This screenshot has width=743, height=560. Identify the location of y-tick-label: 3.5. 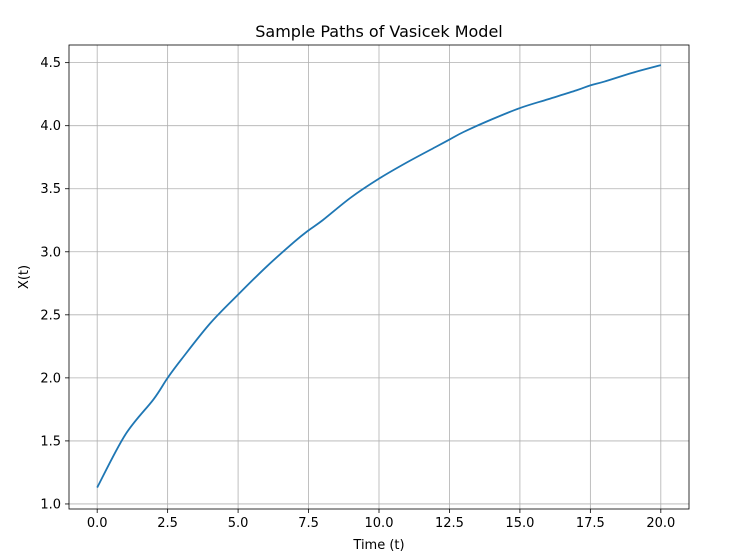
(50, 189).